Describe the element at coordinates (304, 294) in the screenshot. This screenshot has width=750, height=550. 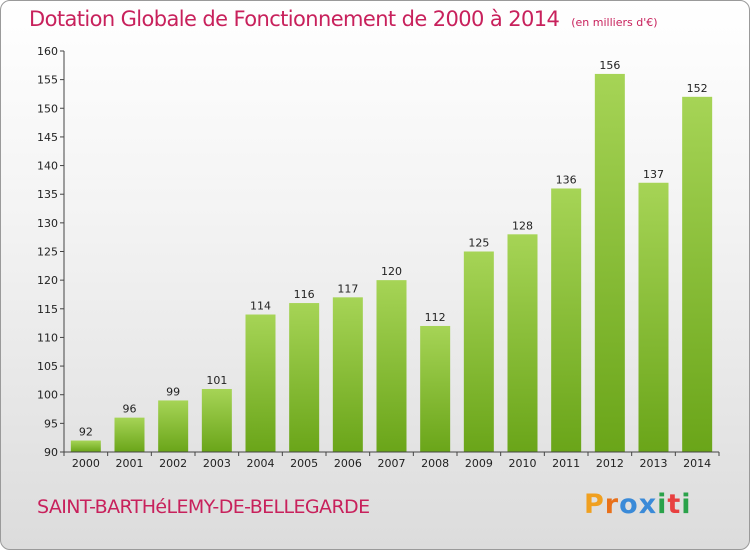
I see `data-label-2005: 116` at that location.